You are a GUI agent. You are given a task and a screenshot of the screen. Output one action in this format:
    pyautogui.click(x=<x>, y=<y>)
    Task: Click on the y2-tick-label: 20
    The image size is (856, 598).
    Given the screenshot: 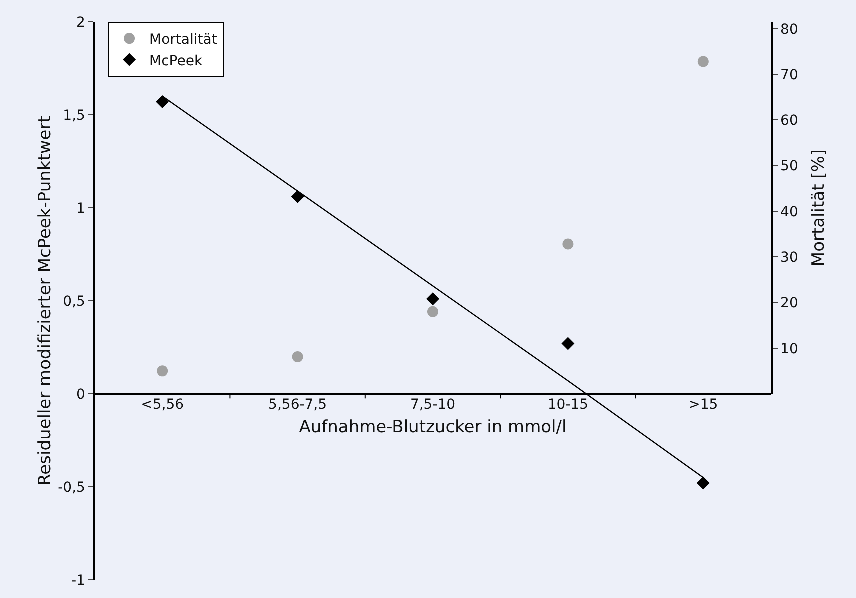 What is the action you would take?
    pyautogui.click(x=789, y=304)
    